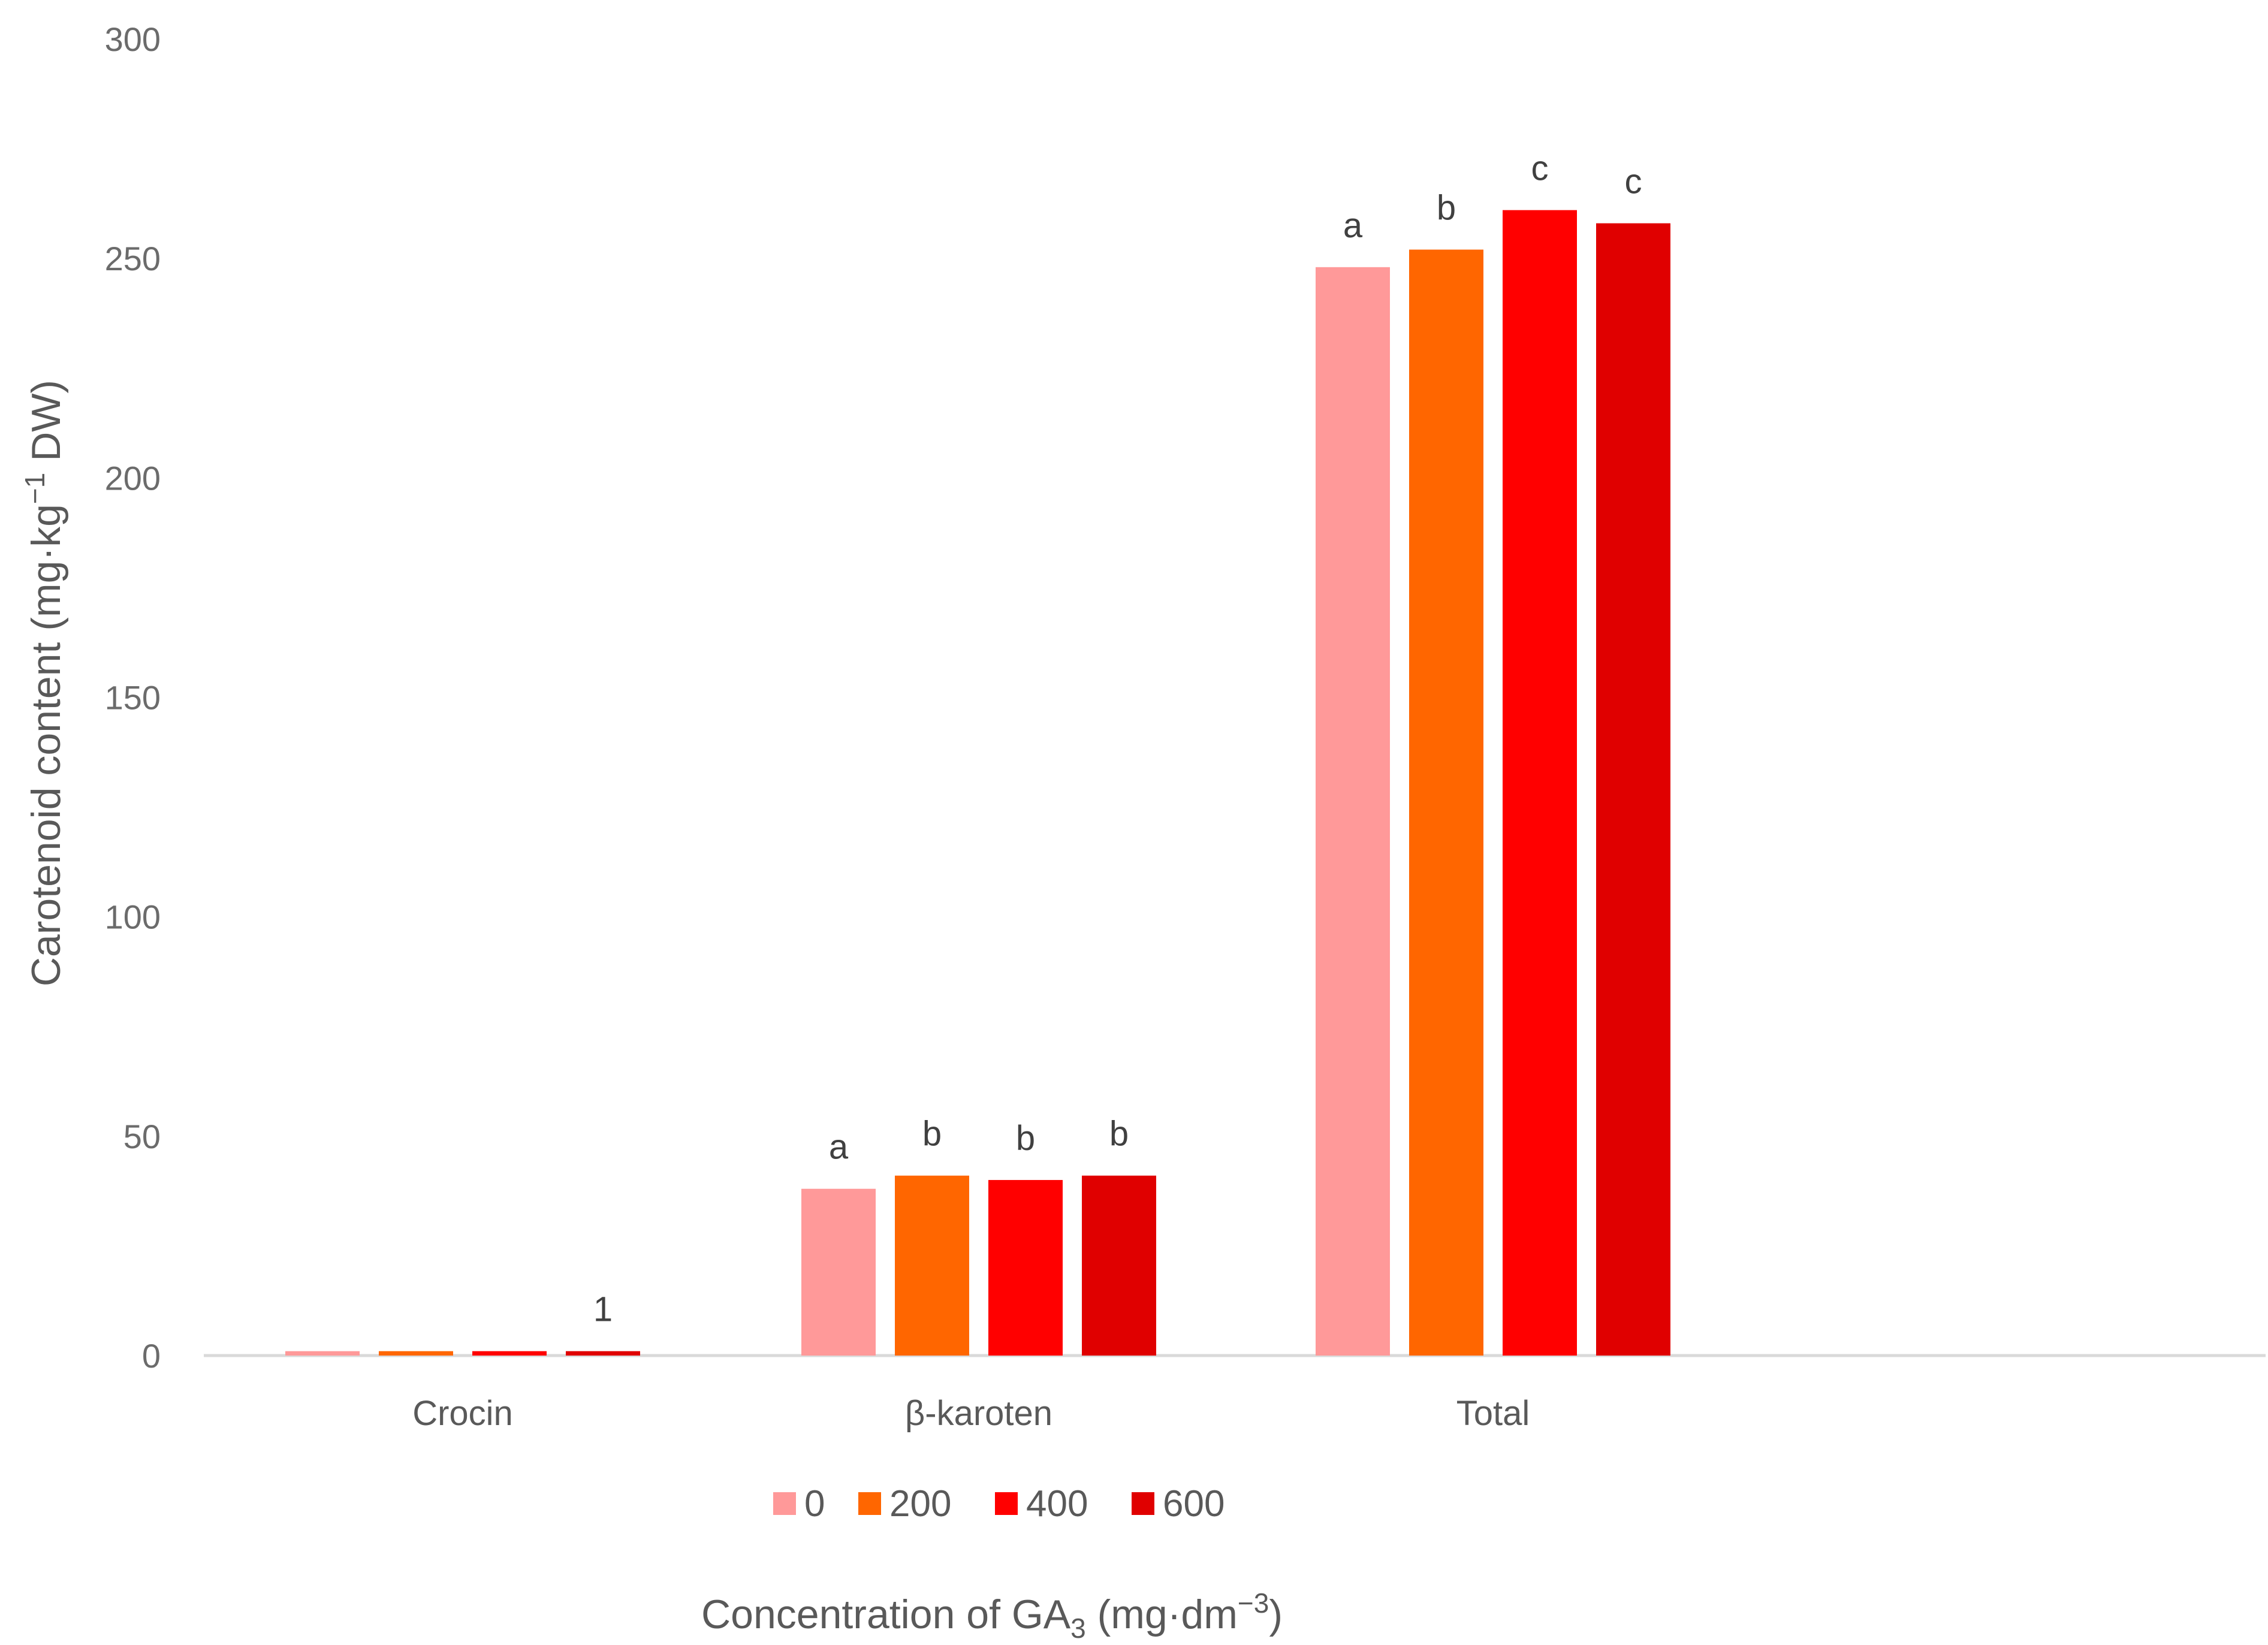 This screenshot has width=2268, height=1645. I want to click on y-tick-label: 50, so click(142, 1136).